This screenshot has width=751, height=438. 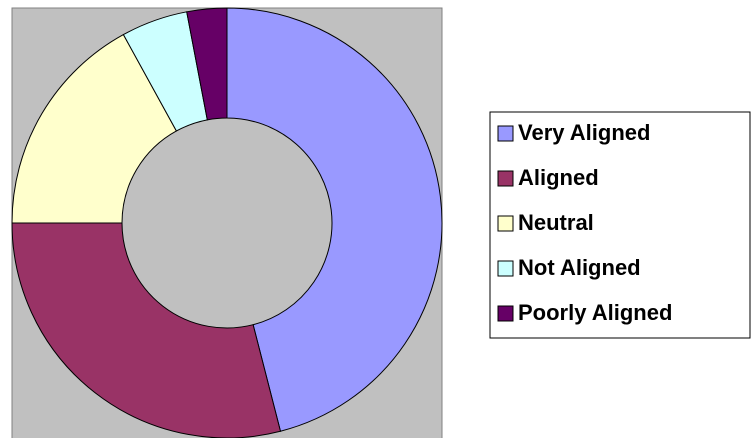 I want to click on legend-label: Aligned, so click(x=558, y=177).